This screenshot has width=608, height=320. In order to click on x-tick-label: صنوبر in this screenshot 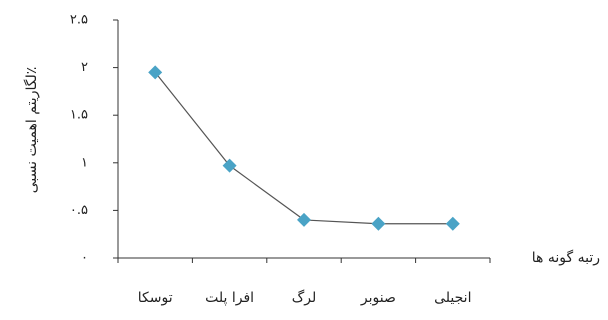, I will do `click(378, 298)`.